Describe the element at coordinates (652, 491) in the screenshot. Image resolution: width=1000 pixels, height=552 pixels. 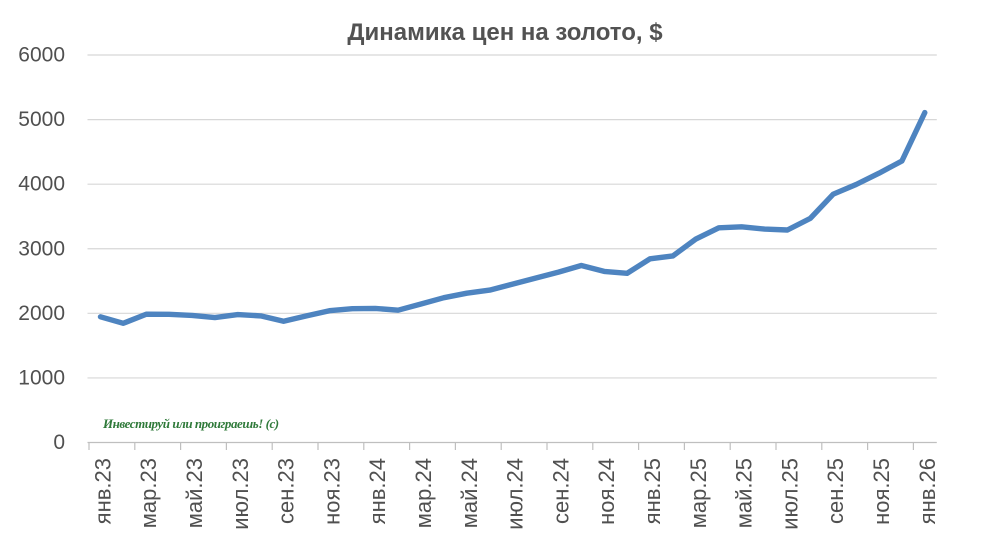
I see `svg-text: янв.25` at that location.